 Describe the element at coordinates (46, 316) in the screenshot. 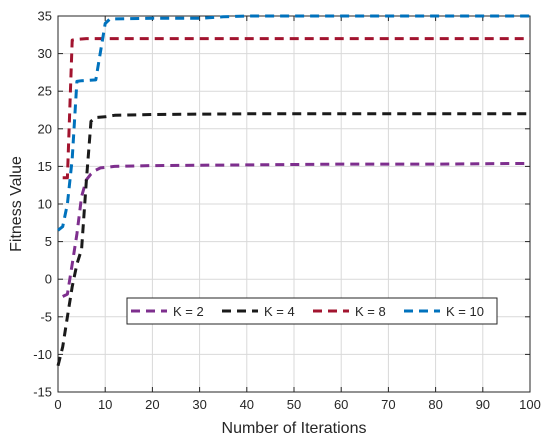

I see `y-tick-label: -5` at that location.